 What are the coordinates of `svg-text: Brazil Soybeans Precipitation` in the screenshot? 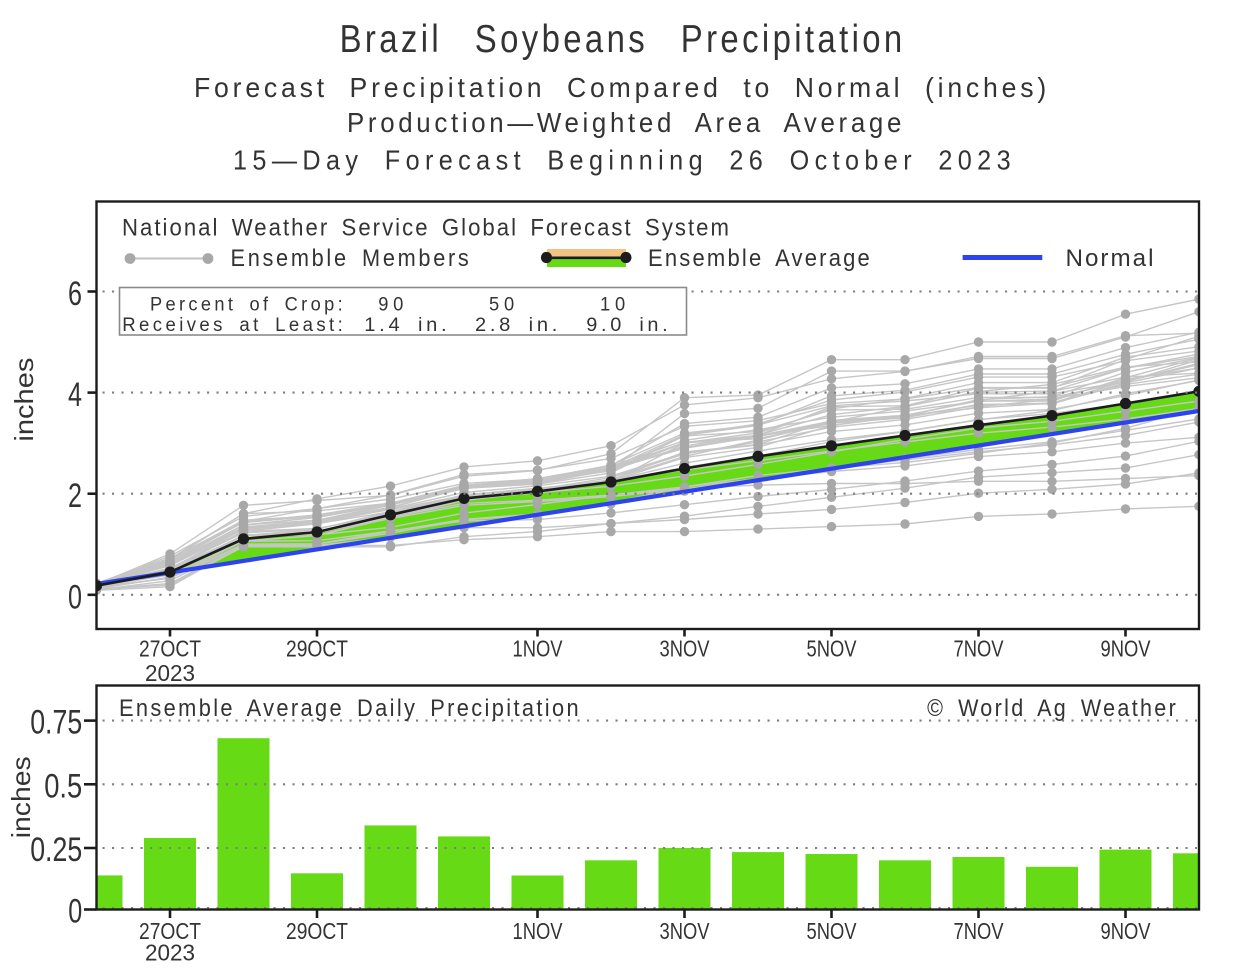 It's located at (623, 39).